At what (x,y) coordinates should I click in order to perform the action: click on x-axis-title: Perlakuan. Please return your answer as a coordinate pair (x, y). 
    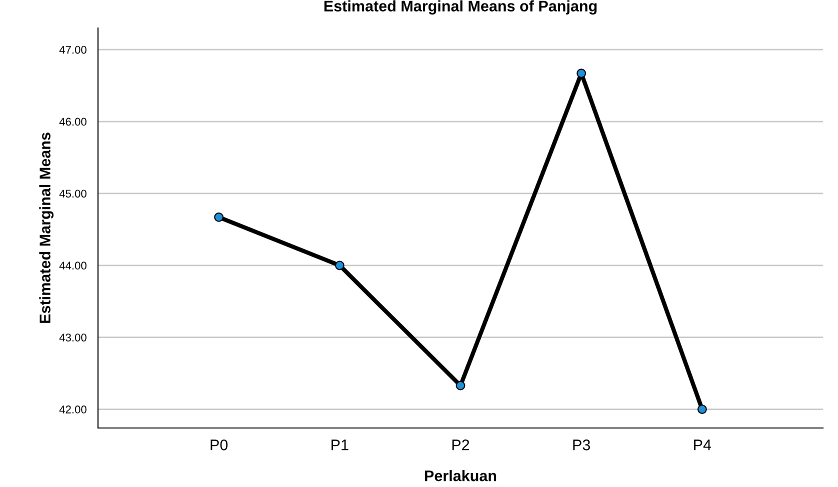
    Looking at the image, I should click on (460, 476).